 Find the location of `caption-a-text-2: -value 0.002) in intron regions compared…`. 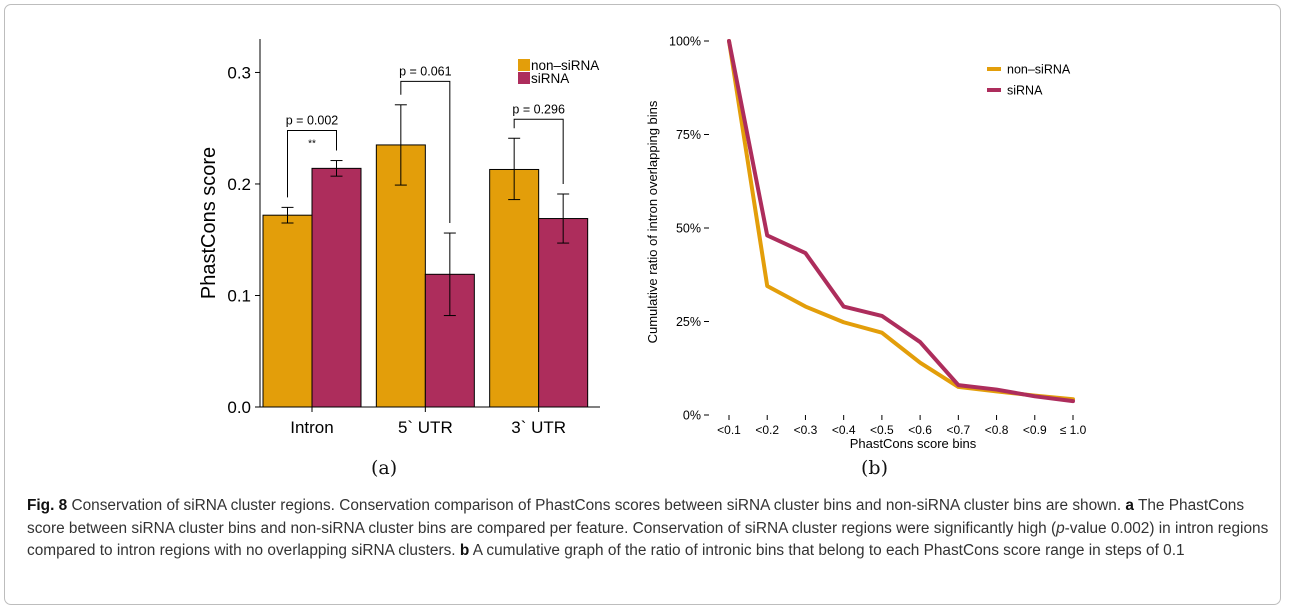

caption-a-text-2: -value 0.002) in intron regions compared… is located at coordinates (648, 539).